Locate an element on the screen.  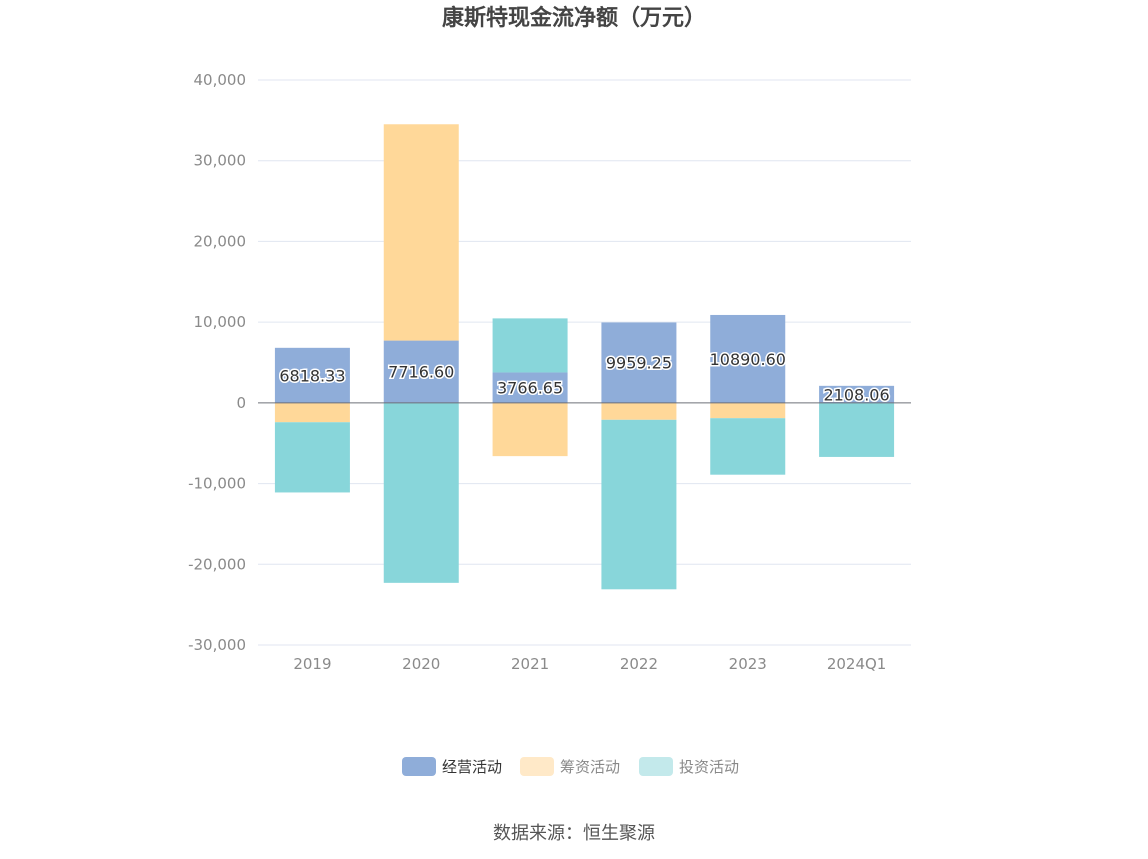
y-tick-label: 20,000 is located at coordinates (220, 241).